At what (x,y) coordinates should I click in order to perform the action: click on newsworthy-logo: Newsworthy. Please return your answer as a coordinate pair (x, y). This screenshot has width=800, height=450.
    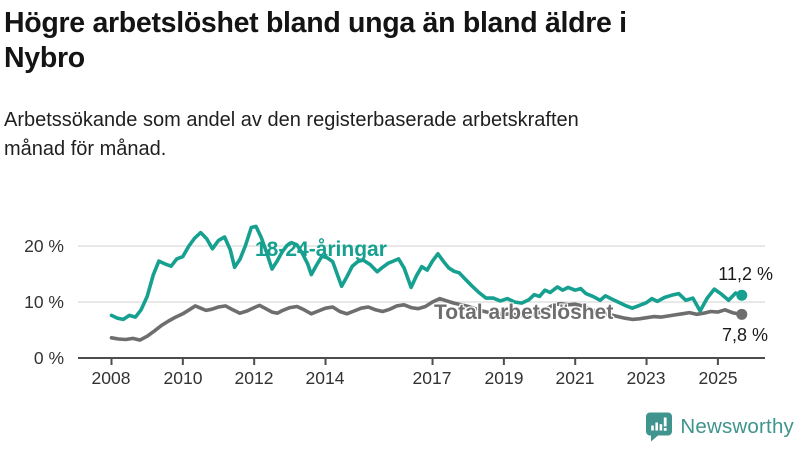
    Looking at the image, I should click on (719, 426).